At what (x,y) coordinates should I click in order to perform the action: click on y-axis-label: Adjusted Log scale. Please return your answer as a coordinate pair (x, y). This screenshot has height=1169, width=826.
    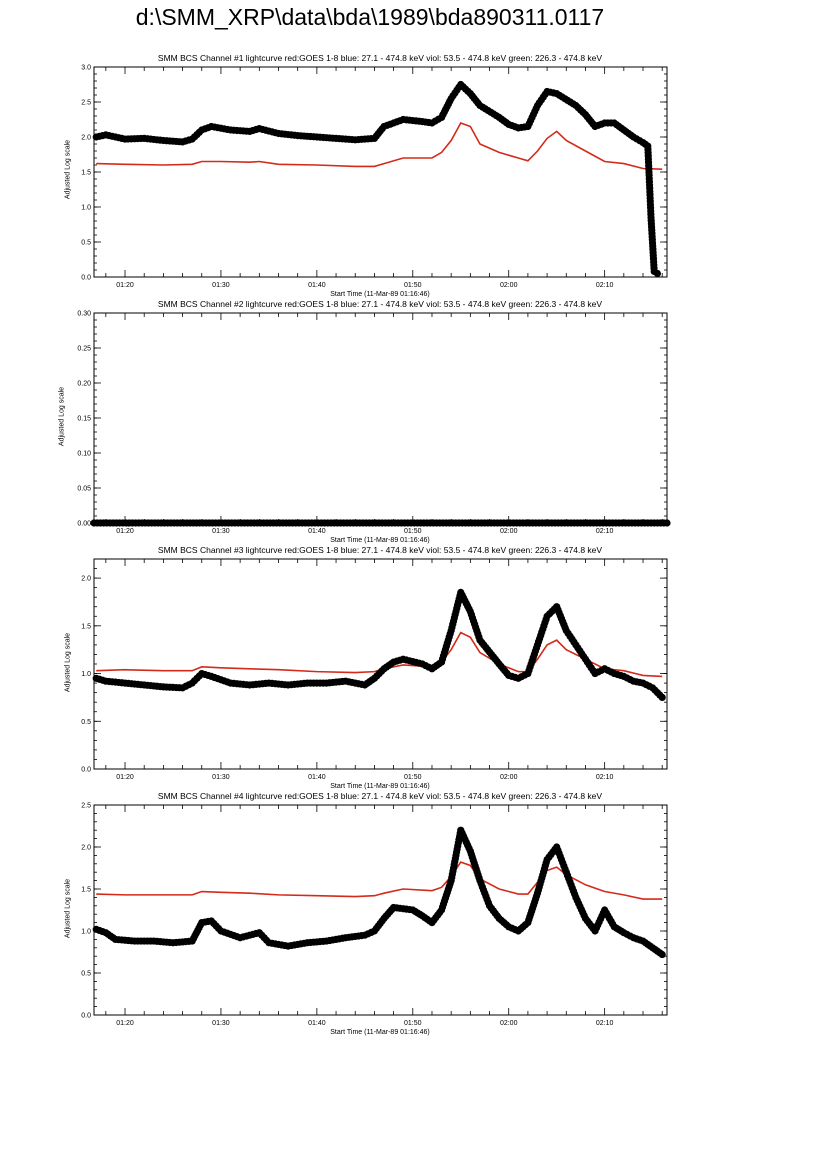
    Looking at the image, I should click on (68, 908).